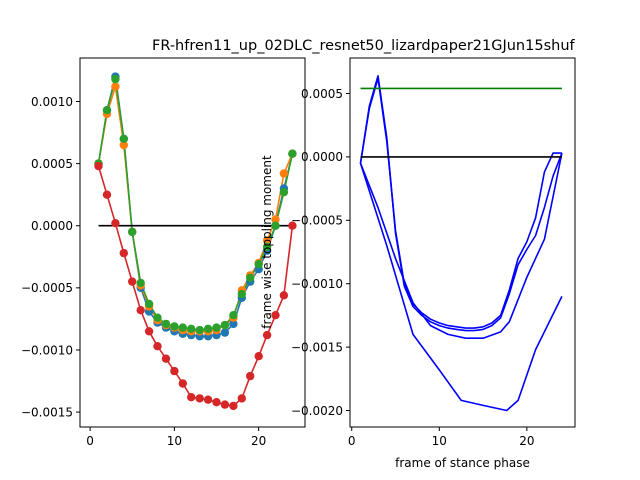 Image resolution: width=640 pixels, height=480 pixels. Describe the element at coordinates (258, 441) in the screenshot. I see `left-x-tick-label: 20` at that location.